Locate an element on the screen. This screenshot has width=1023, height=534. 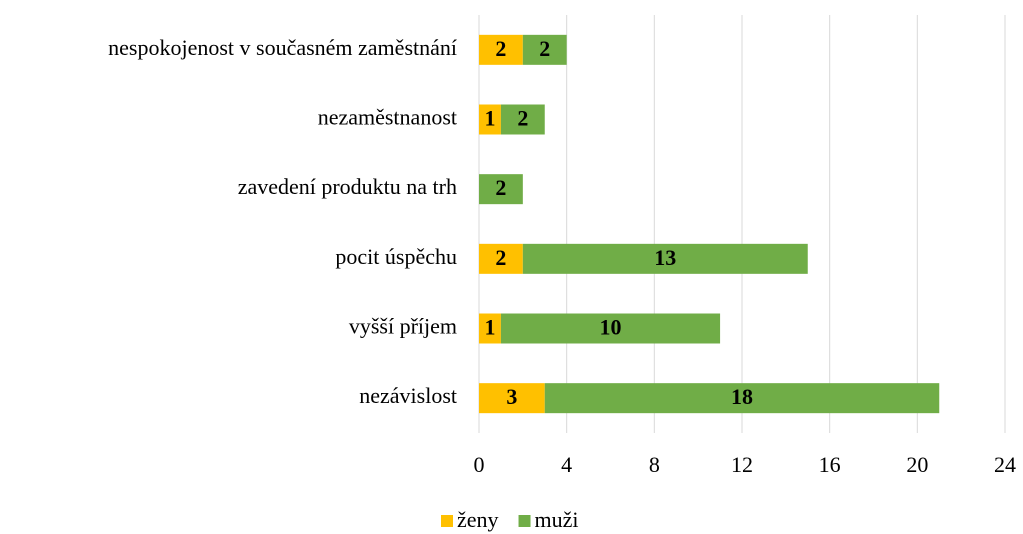
x-tick-label: 8 is located at coordinates (654, 464).